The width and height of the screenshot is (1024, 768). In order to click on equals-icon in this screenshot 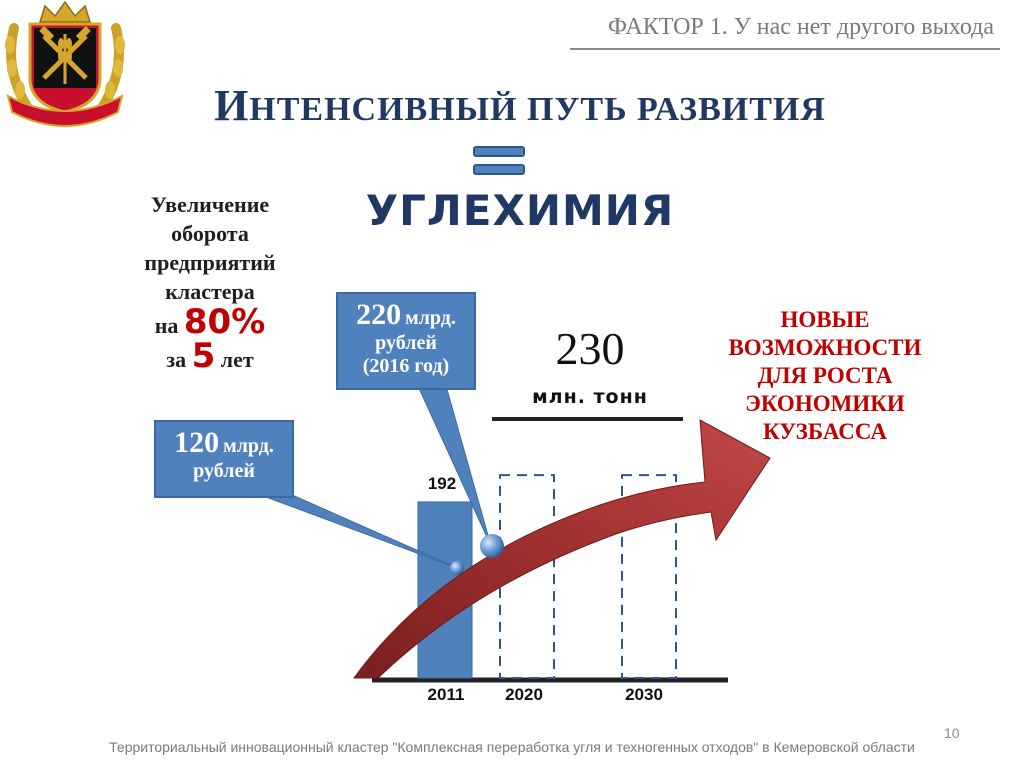, I will do `click(499, 160)`.